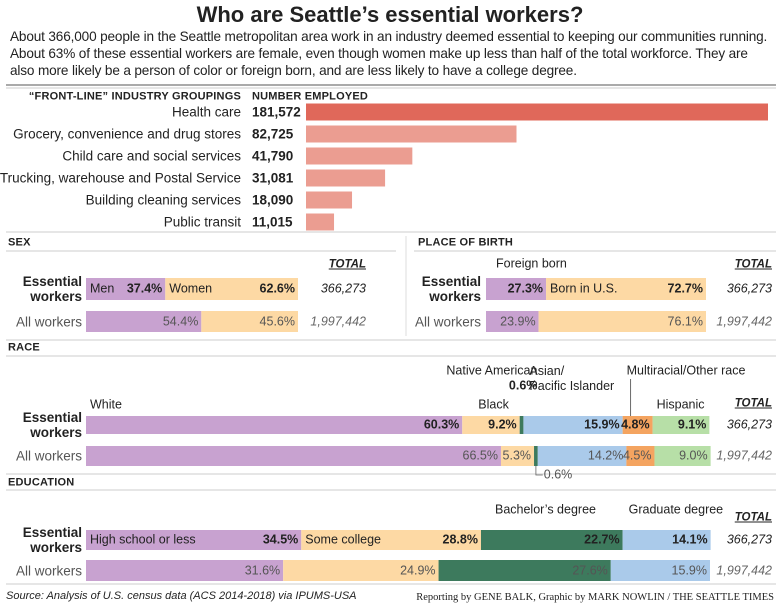 The image size is (780, 604). What do you see at coordinates (502, 424) in the screenshot?
I see `value-label: 9.2%` at bounding box center [502, 424].